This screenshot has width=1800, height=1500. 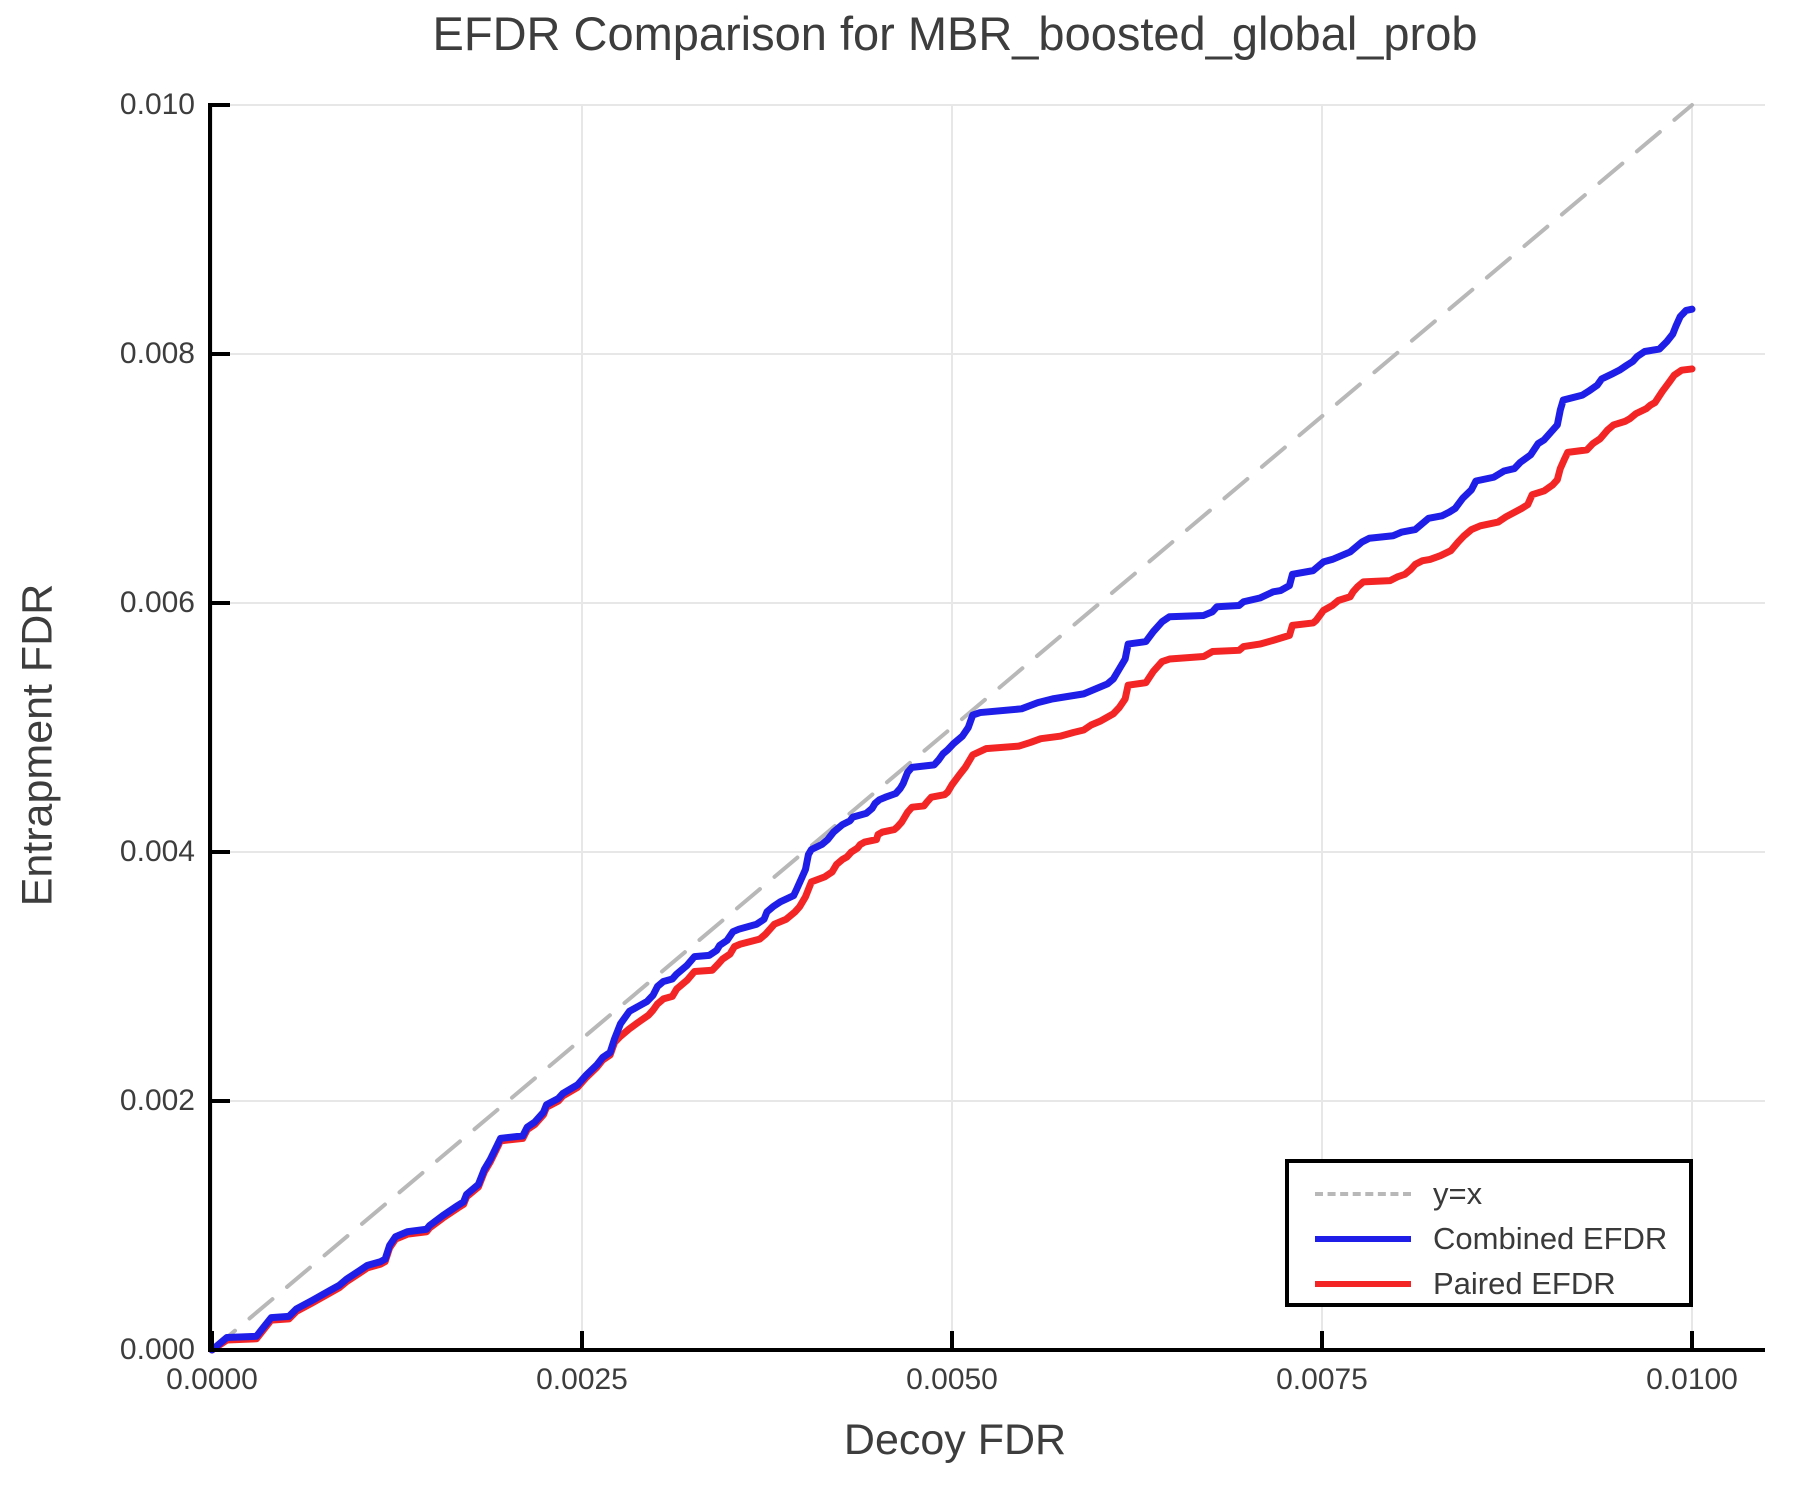 I want to click on x-tick-label: 0.0100, so click(x=1692, y=1379).